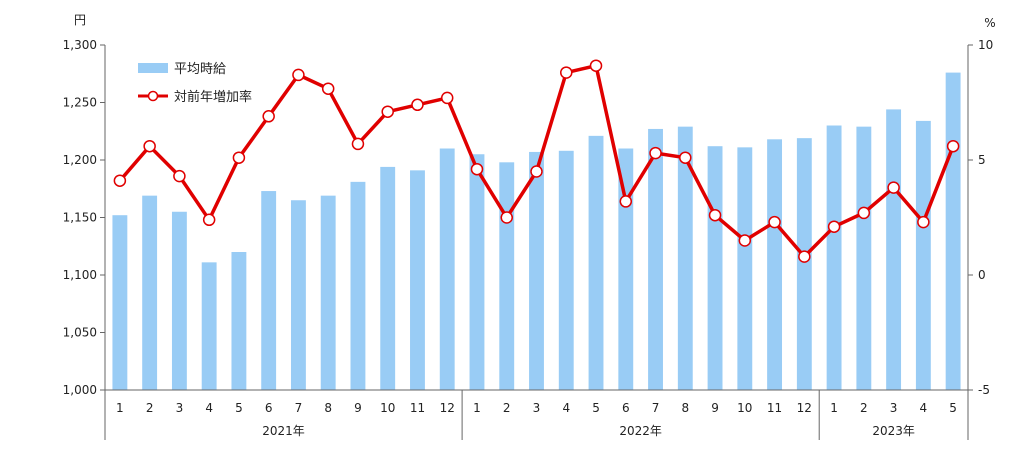 This screenshot has width=1031, height=455. Describe the element at coordinates (387, 408) in the screenshot. I see `month-label: 10` at that location.